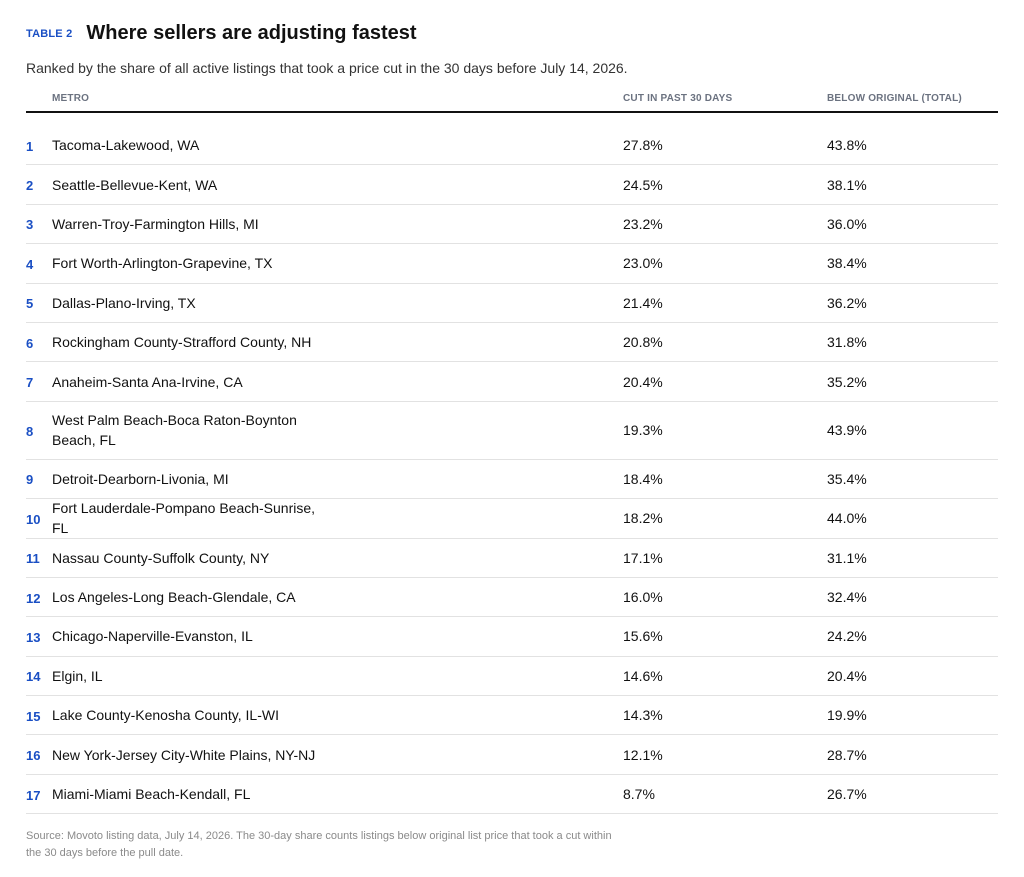  What do you see at coordinates (847, 302) in the screenshot?
I see `below-original-cell: 36.2%` at bounding box center [847, 302].